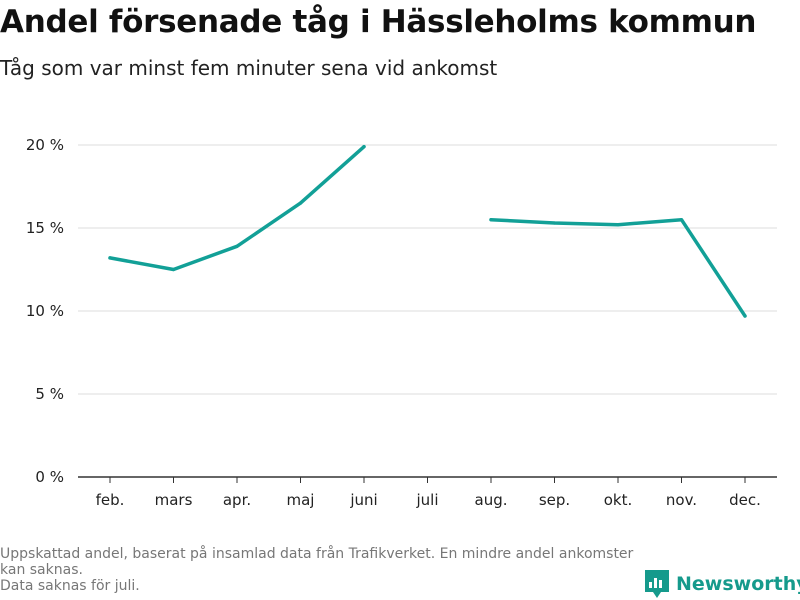  I want to click on x-tick-label: aug., so click(491, 500).